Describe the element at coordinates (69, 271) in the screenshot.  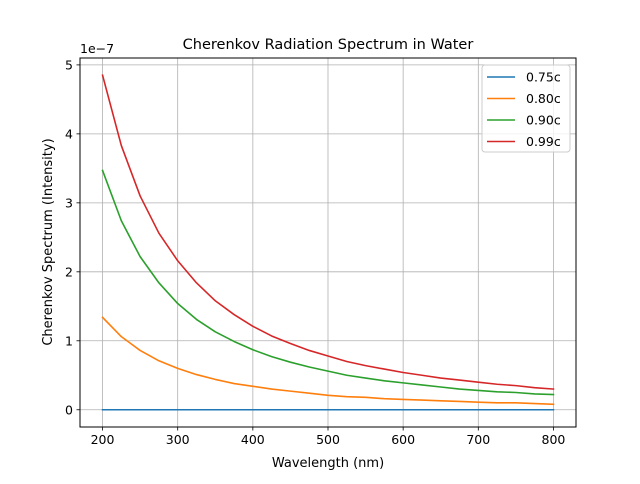
I see `y-tick-label: 2` at that location.